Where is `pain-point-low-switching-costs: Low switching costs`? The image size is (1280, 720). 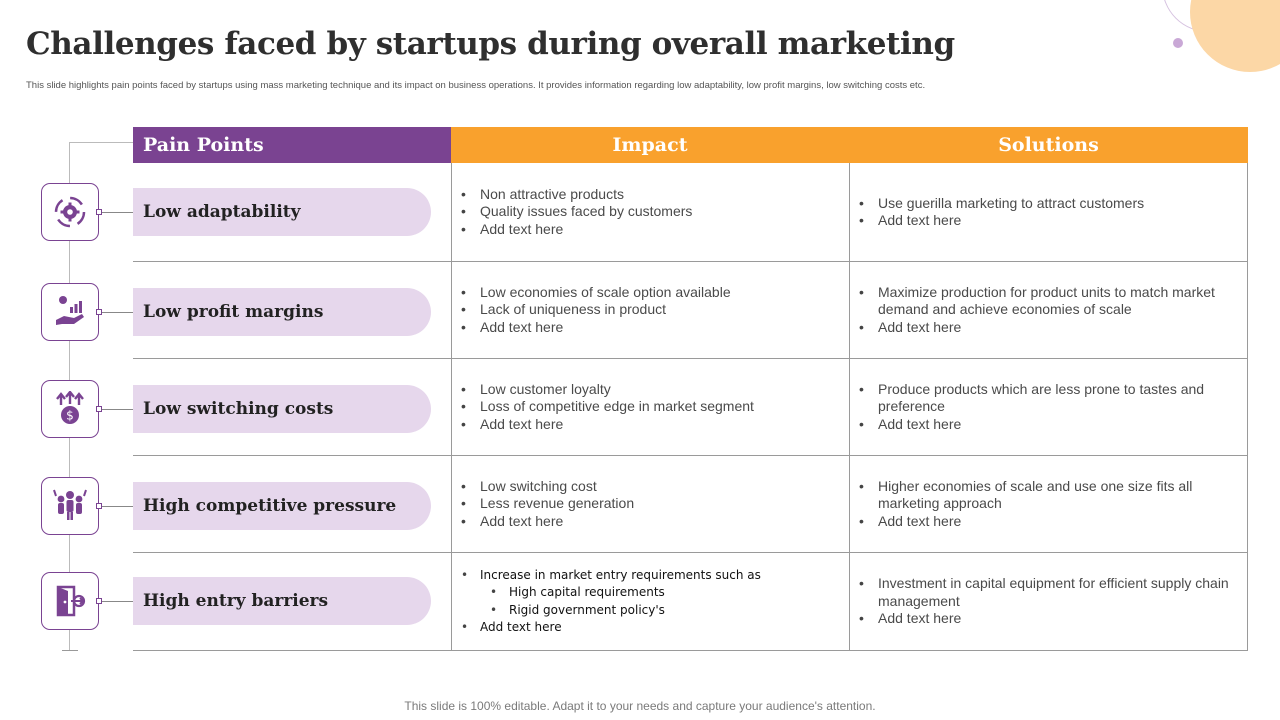
pain-point-low-switching-costs: Low switching costs is located at coordinates (282, 409).